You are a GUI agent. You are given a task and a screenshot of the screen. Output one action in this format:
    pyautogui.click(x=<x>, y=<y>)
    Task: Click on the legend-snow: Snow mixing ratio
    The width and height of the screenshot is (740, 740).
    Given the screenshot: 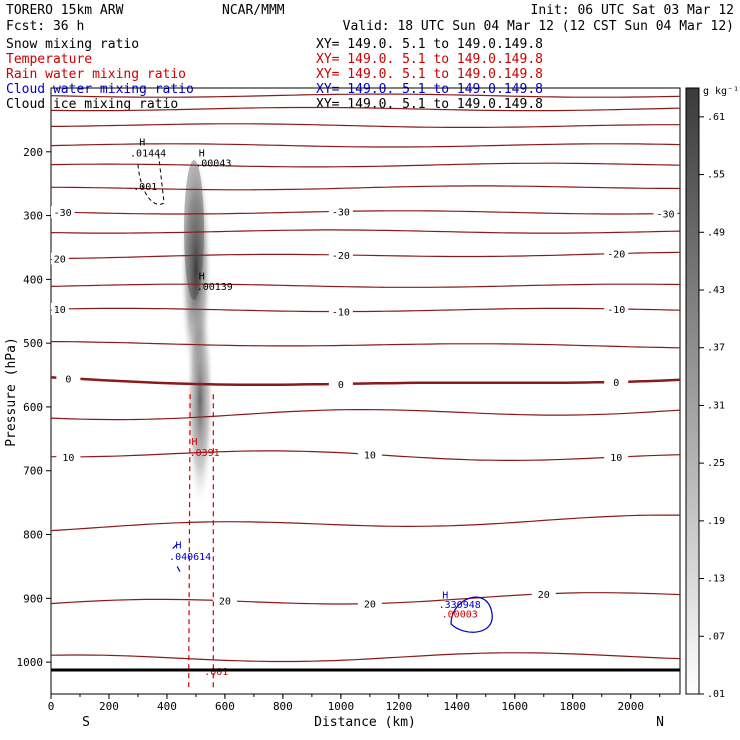 What is the action you would take?
    pyautogui.click(x=72, y=44)
    